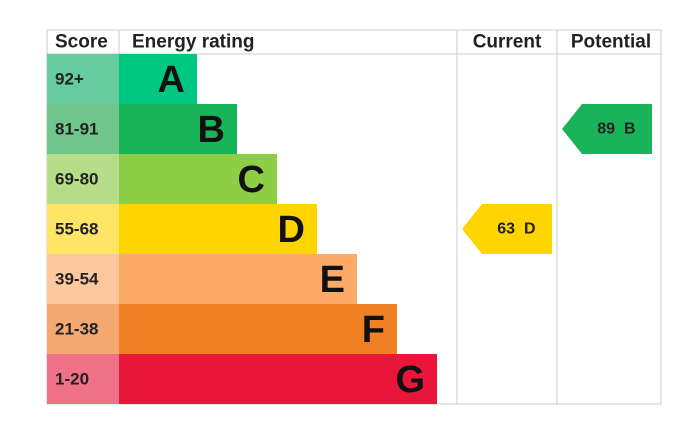  Describe the element at coordinates (410, 380) in the screenshot. I see `rating-letter: G` at that location.